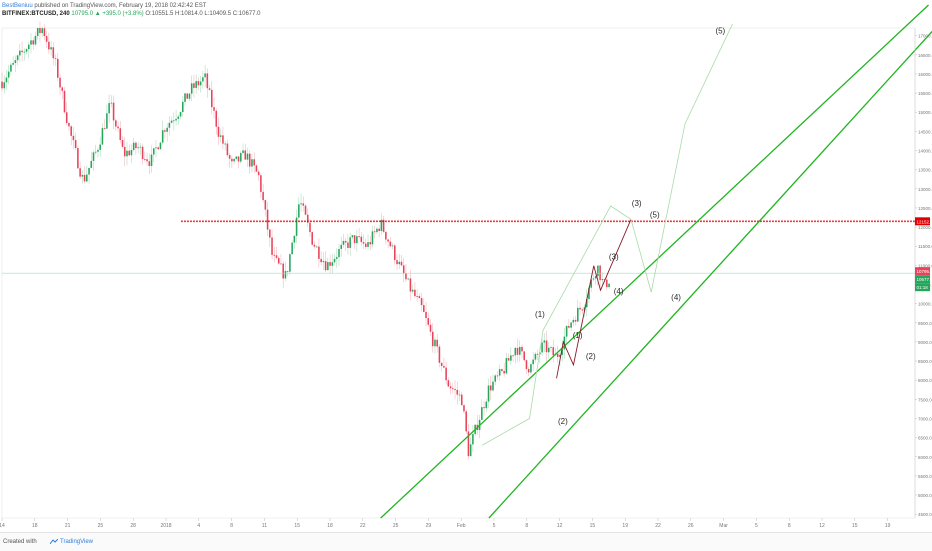 Image resolution: width=932 pixels, height=551 pixels. What do you see at coordinates (925, 208) in the screenshot?
I see `price-tick-label: 12500.0` at bounding box center [925, 208].